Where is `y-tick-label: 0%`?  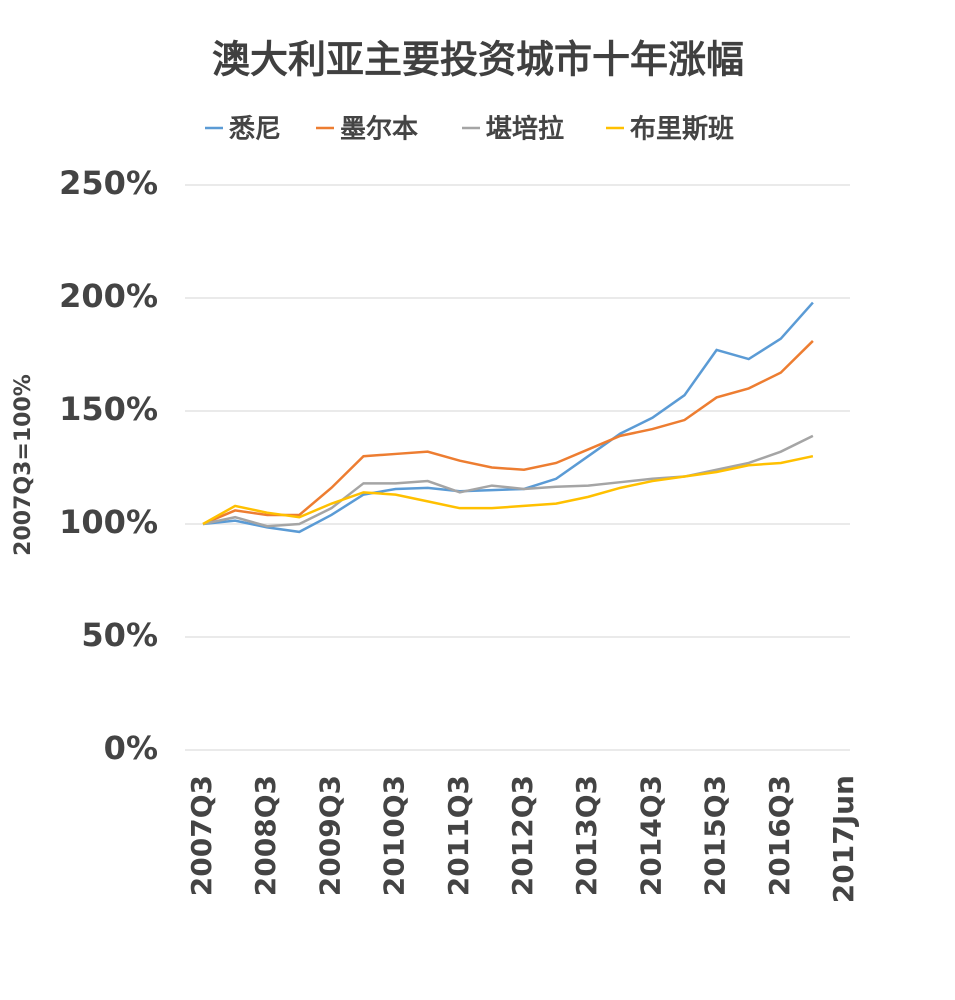 y-tick-label: 0% is located at coordinates (131, 748).